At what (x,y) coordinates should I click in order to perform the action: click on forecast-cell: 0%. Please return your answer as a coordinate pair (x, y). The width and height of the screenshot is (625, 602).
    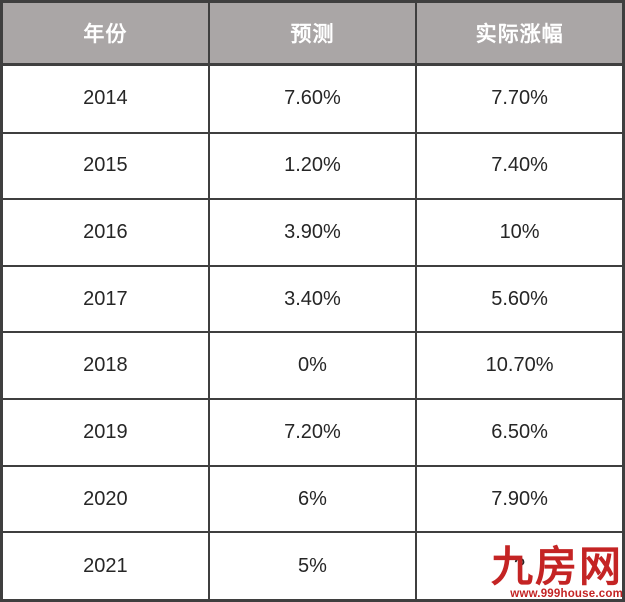
    Looking at the image, I should click on (312, 366).